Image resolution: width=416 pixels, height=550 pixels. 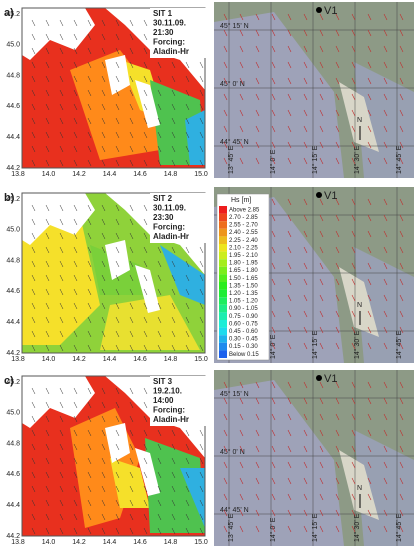 I want to click on lat-tick-label: 44.8, so click(x=13, y=443).